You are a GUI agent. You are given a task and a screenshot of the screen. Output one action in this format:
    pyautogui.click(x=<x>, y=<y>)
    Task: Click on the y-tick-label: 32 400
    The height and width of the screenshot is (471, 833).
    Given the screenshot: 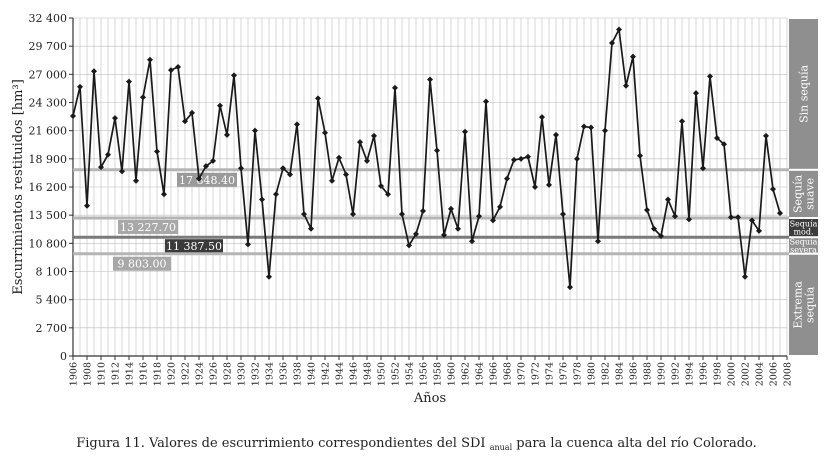 What is the action you would take?
    pyautogui.click(x=48, y=18)
    